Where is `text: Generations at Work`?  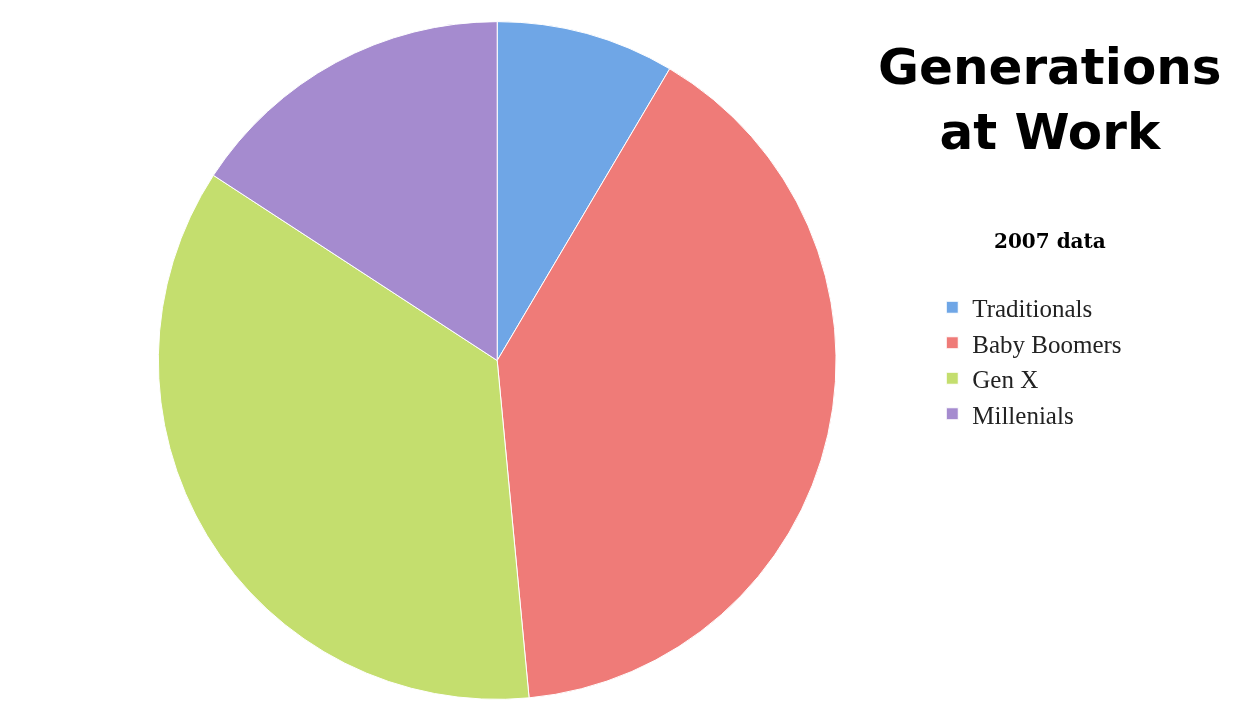 text: Generations at Work is located at coordinates (1050, 99).